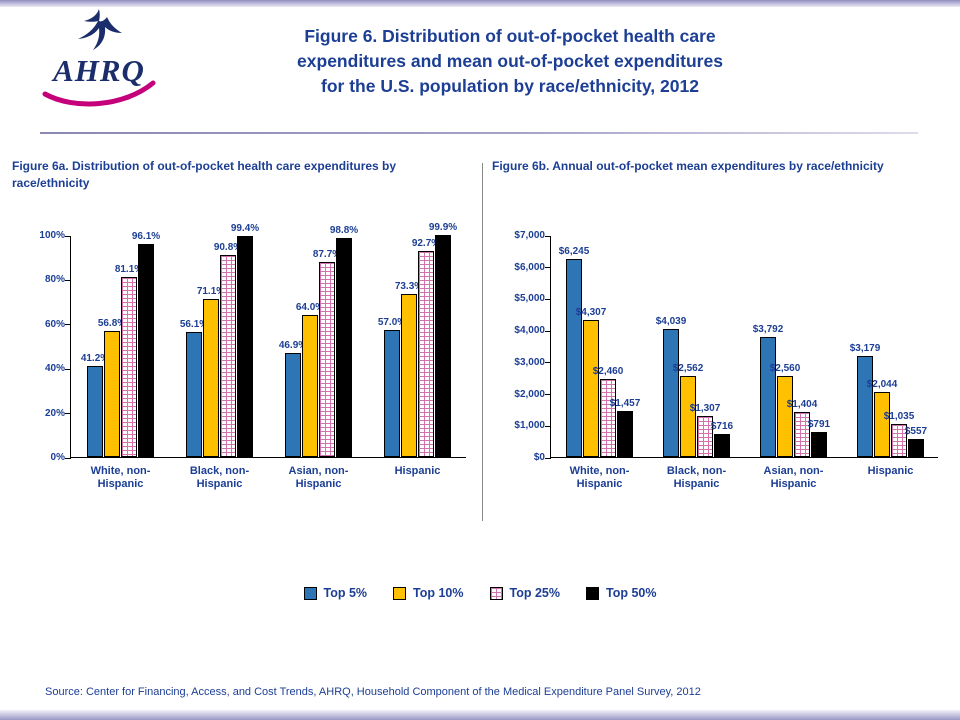 This screenshot has width=960, height=720. Describe the element at coordinates (129, 269) in the screenshot. I see `value-label-top-25-white-non-hispanic: 81.1%` at that location.